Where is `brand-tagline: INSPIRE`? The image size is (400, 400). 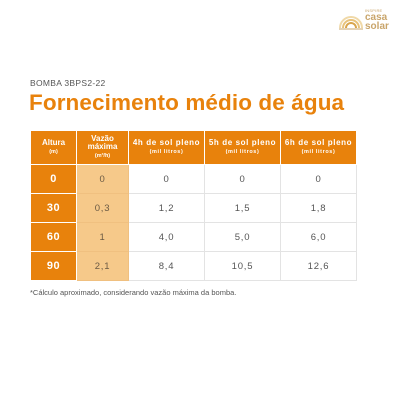
brand-tagline: INSPIRE is located at coordinates (374, 10).